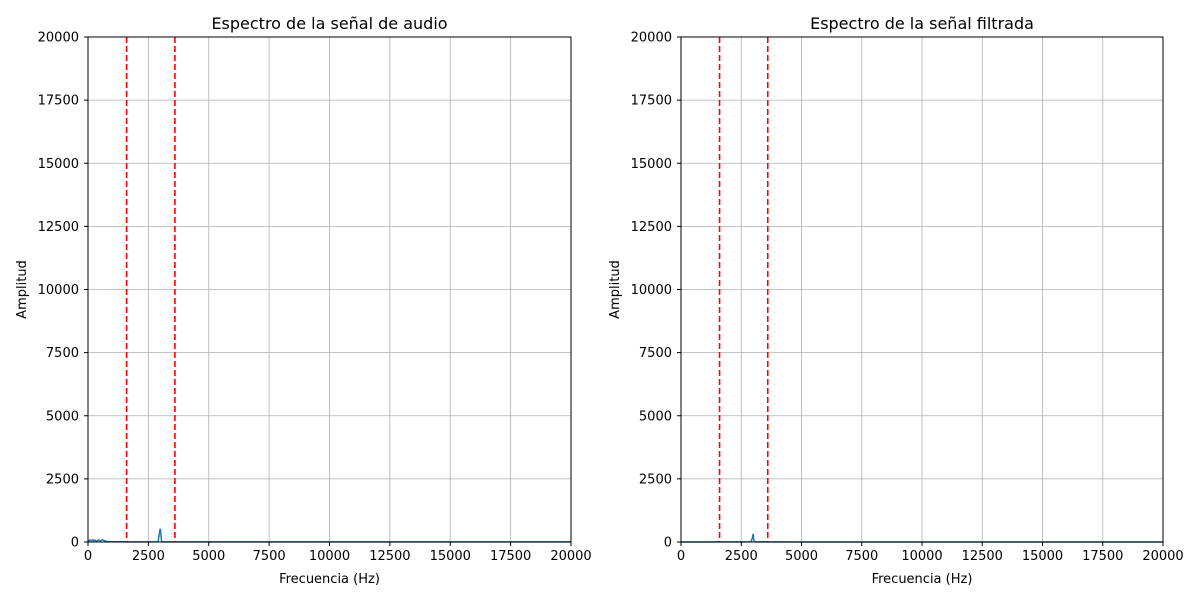 The width and height of the screenshot is (1200, 600). Describe the element at coordinates (329, 23) in the screenshot. I see `chart-title: Espectro de la señal de audio` at that location.